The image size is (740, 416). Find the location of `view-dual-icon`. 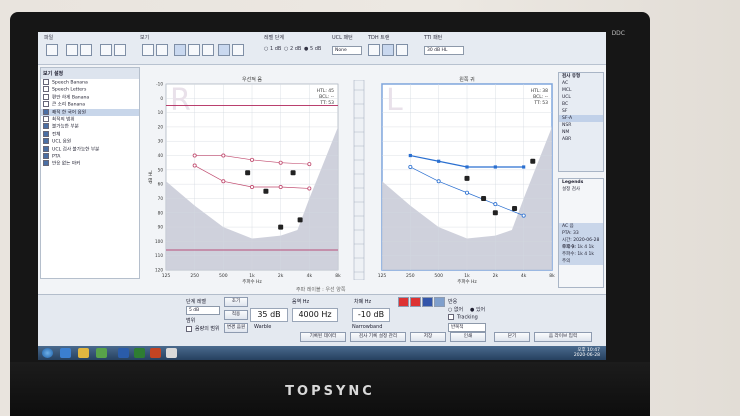

view-dual-icon is located at coordinates (162, 50).